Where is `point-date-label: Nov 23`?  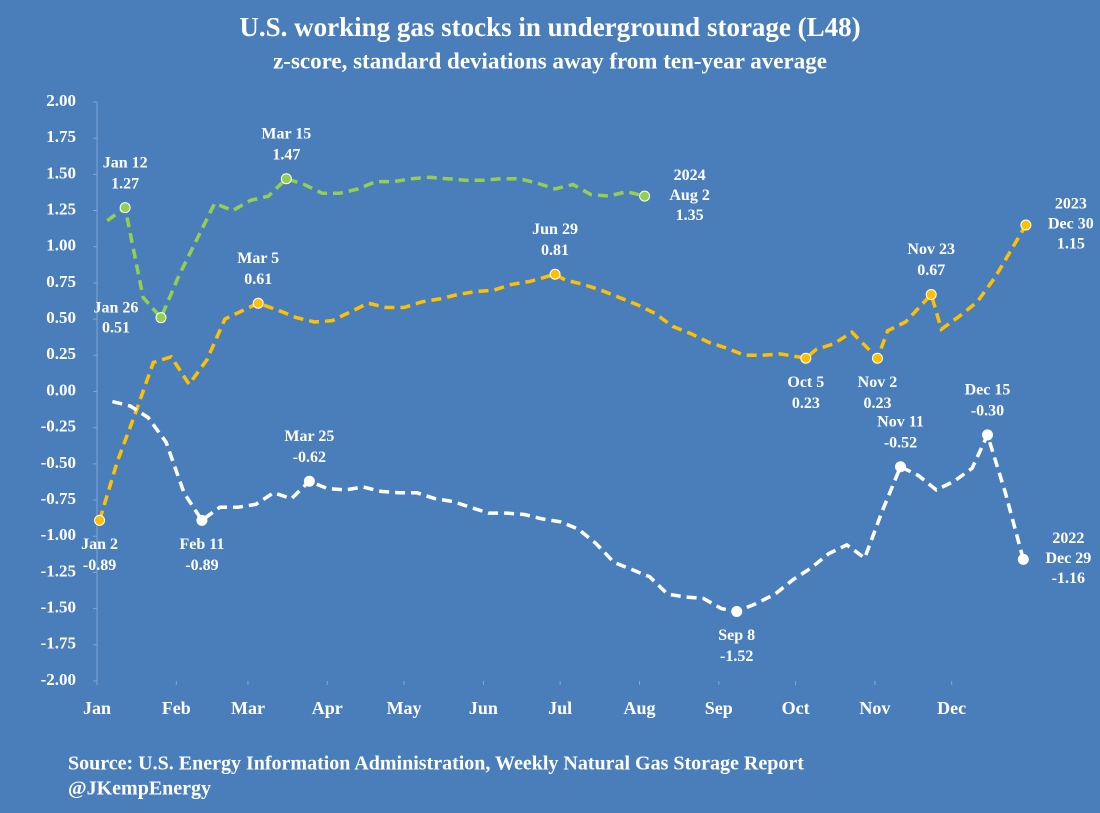
point-date-label: Nov 23 is located at coordinates (931, 249).